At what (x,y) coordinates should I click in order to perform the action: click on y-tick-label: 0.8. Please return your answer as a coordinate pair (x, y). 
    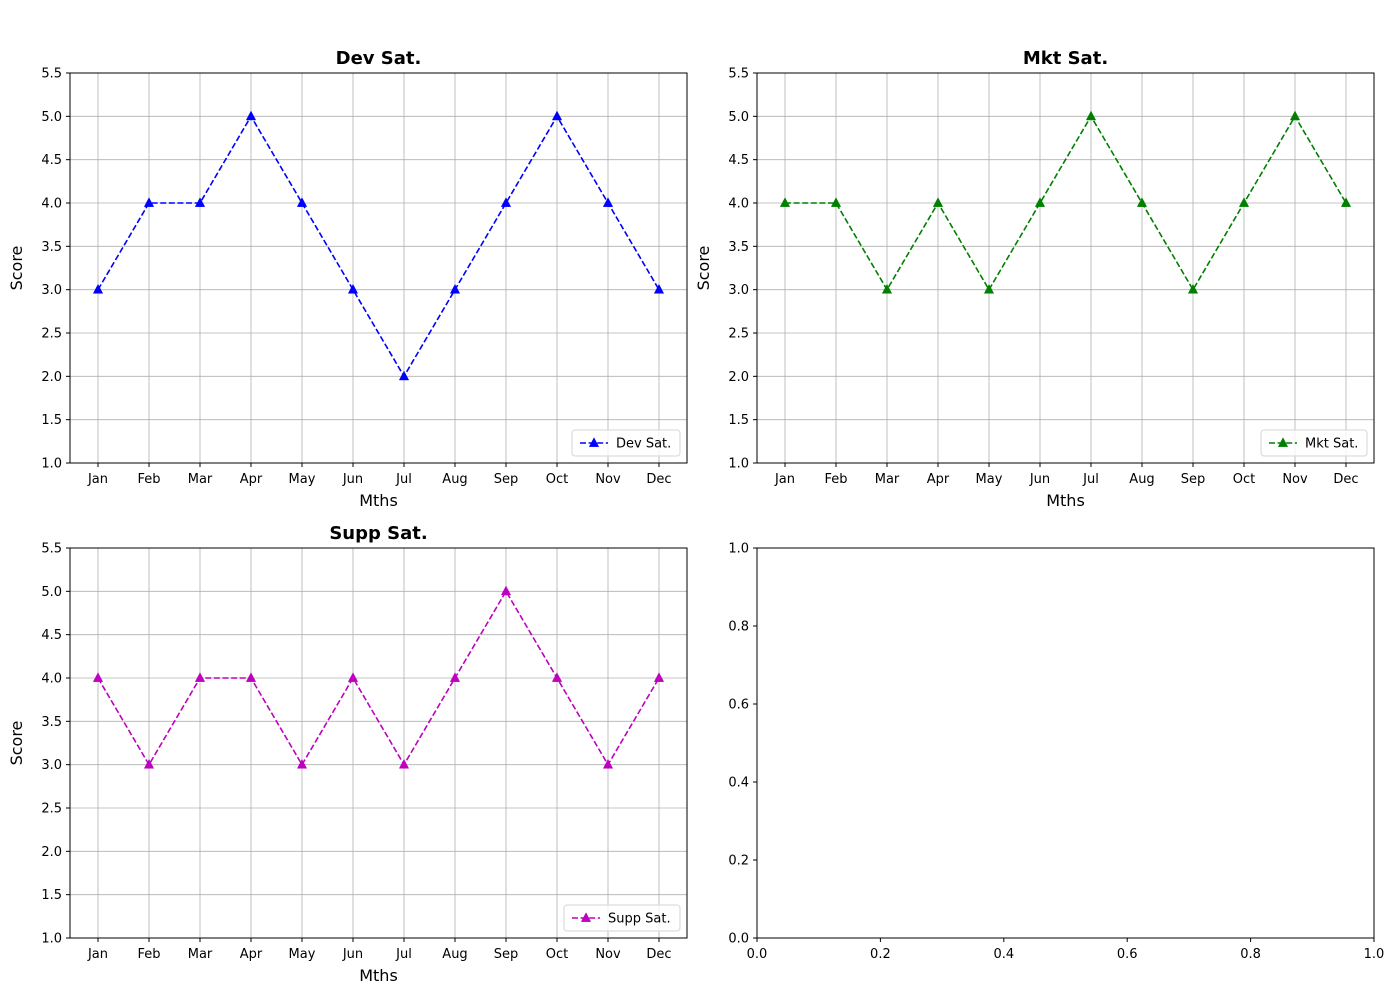
    Looking at the image, I should click on (738, 627).